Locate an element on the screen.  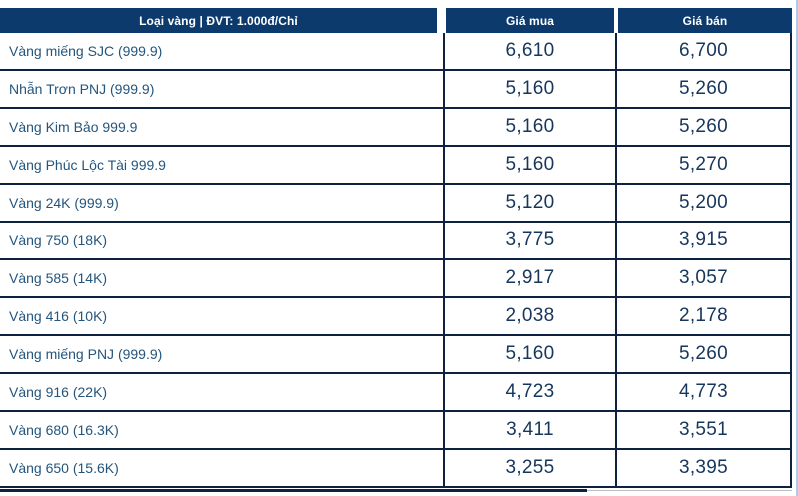
table-row: Vàng miếng PNJ (999.9) 5,160 5,260 is located at coordinates (396, 355).